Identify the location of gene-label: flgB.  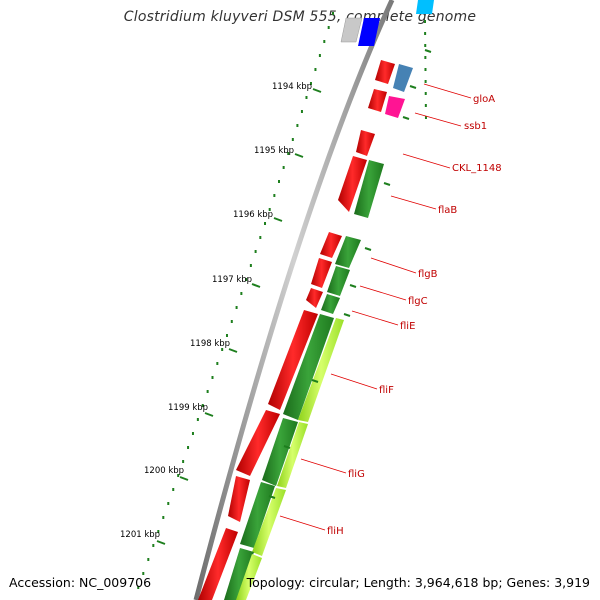
(428, 274).